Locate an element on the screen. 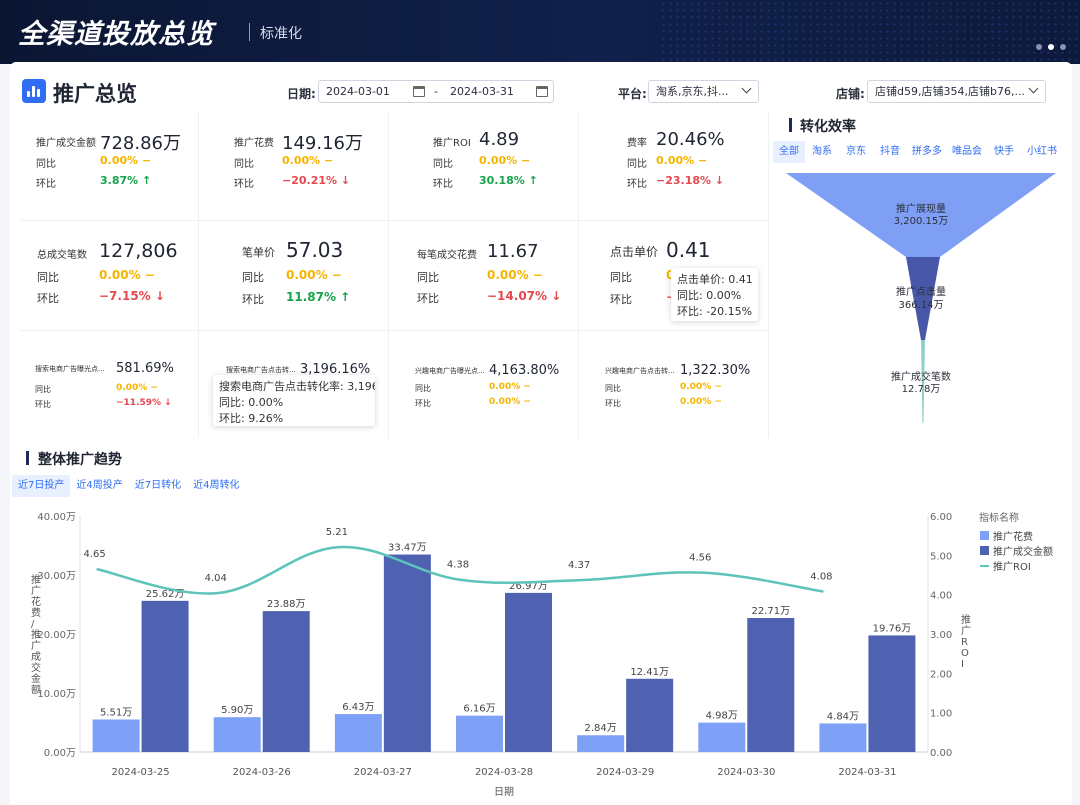  funnel-tab: 拼多多 is located at coordinates (927, 151).